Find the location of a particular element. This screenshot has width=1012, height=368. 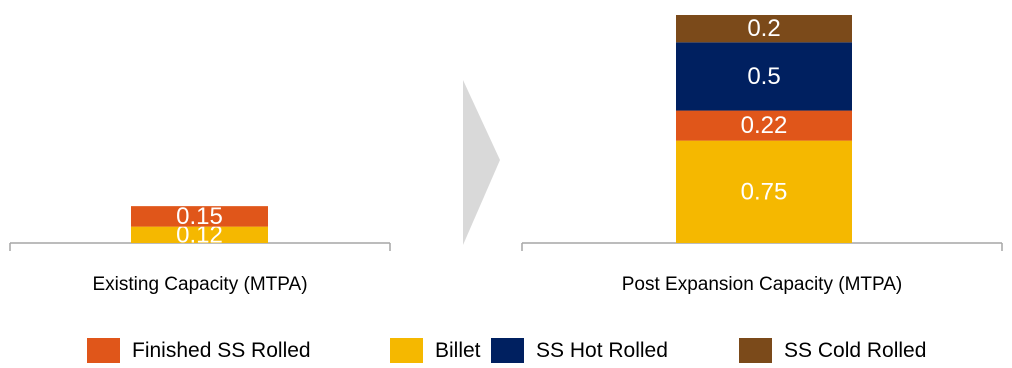

data-label: 0.5 is located at coordinates (763, 76).